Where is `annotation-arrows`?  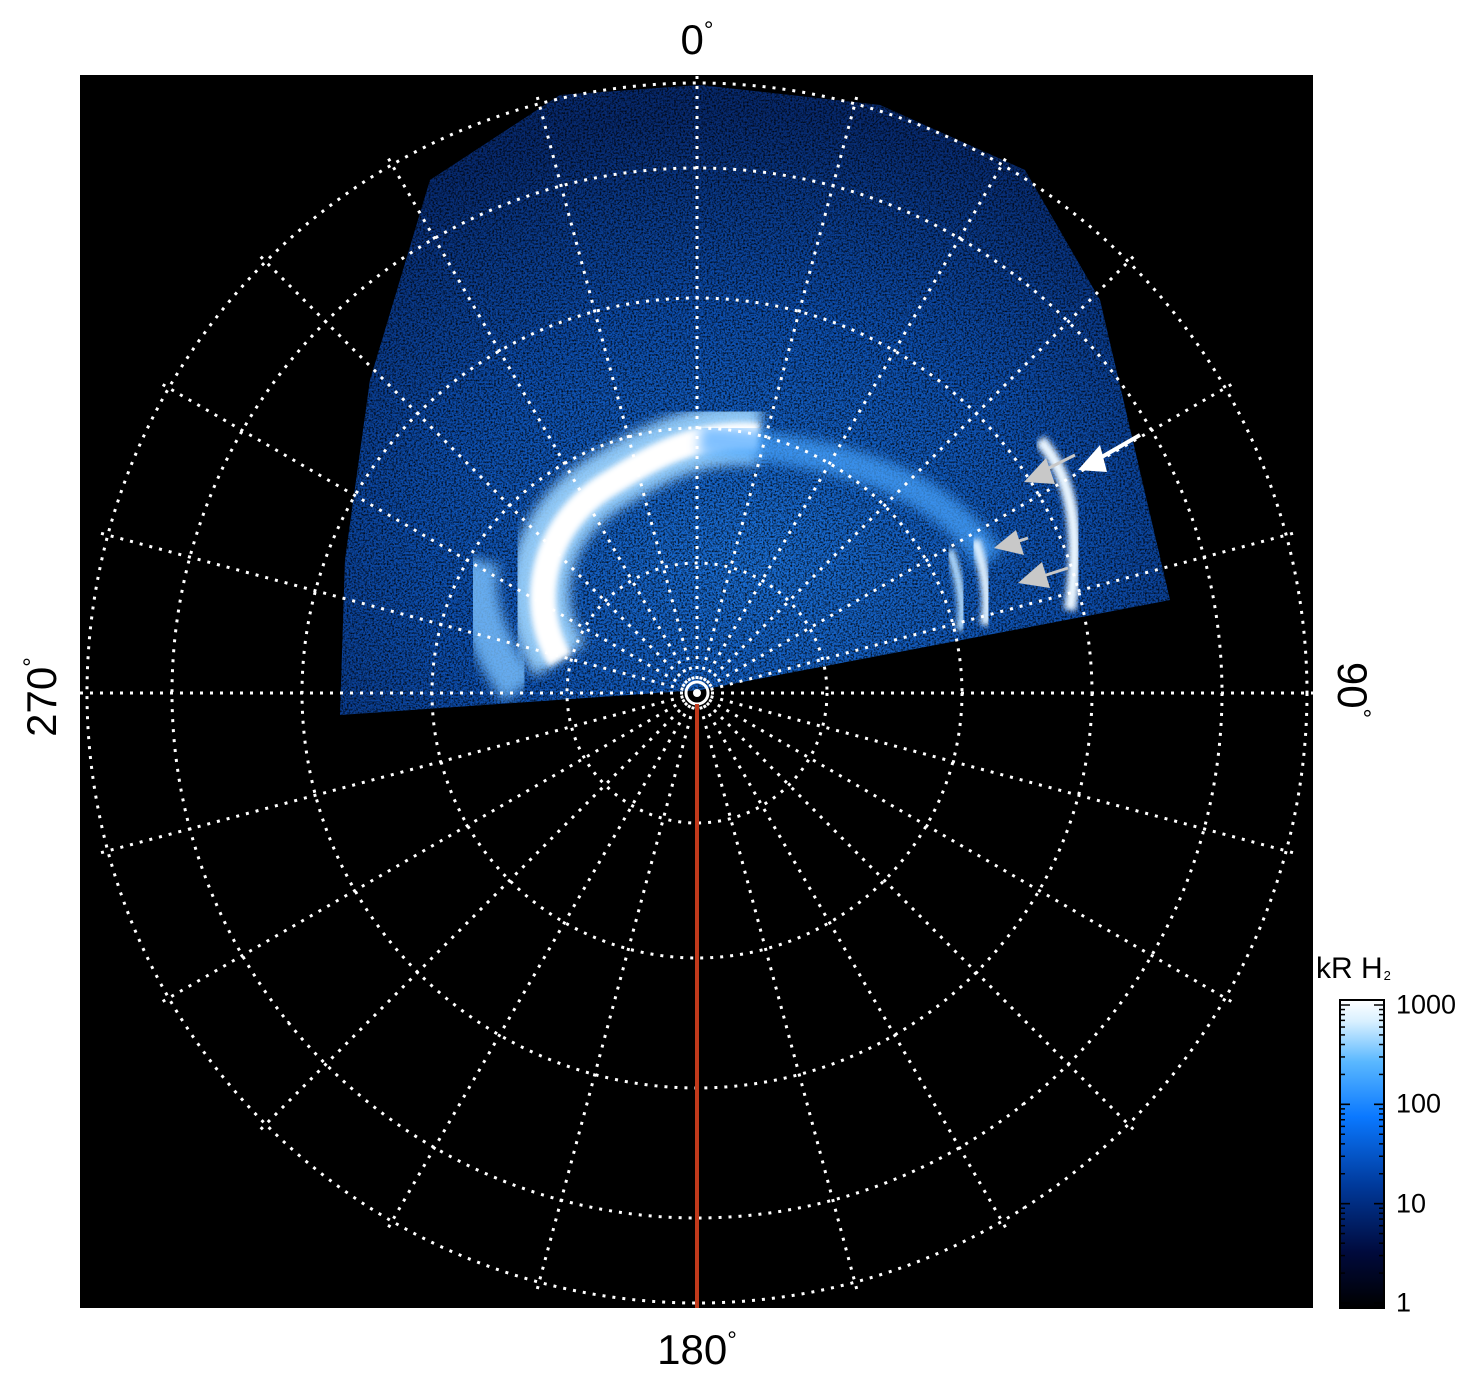 annotation-arrows is located at coordinates (1067, 510).